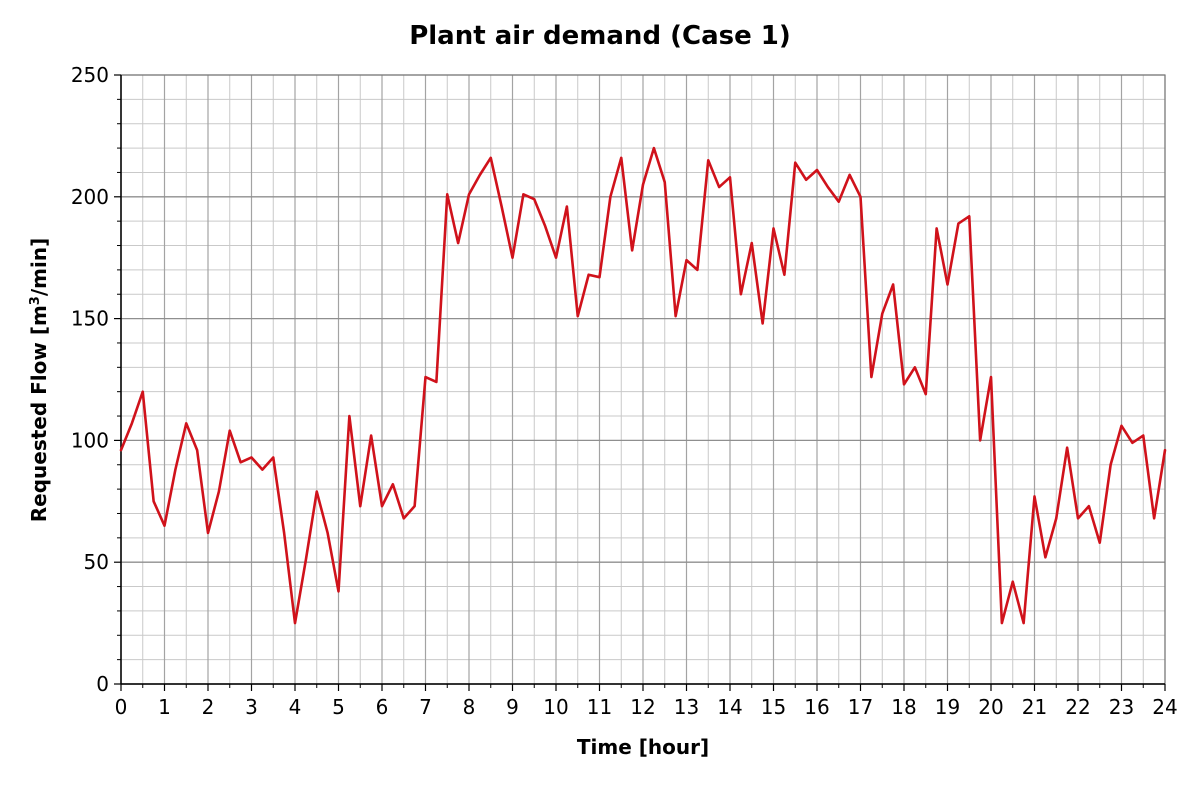 This screenshot has height=787, width=1200. What do you see at coordinates (816, 707) in the screenshot?
I see `x-tick-label: 16` at bounding box center [816, 707].